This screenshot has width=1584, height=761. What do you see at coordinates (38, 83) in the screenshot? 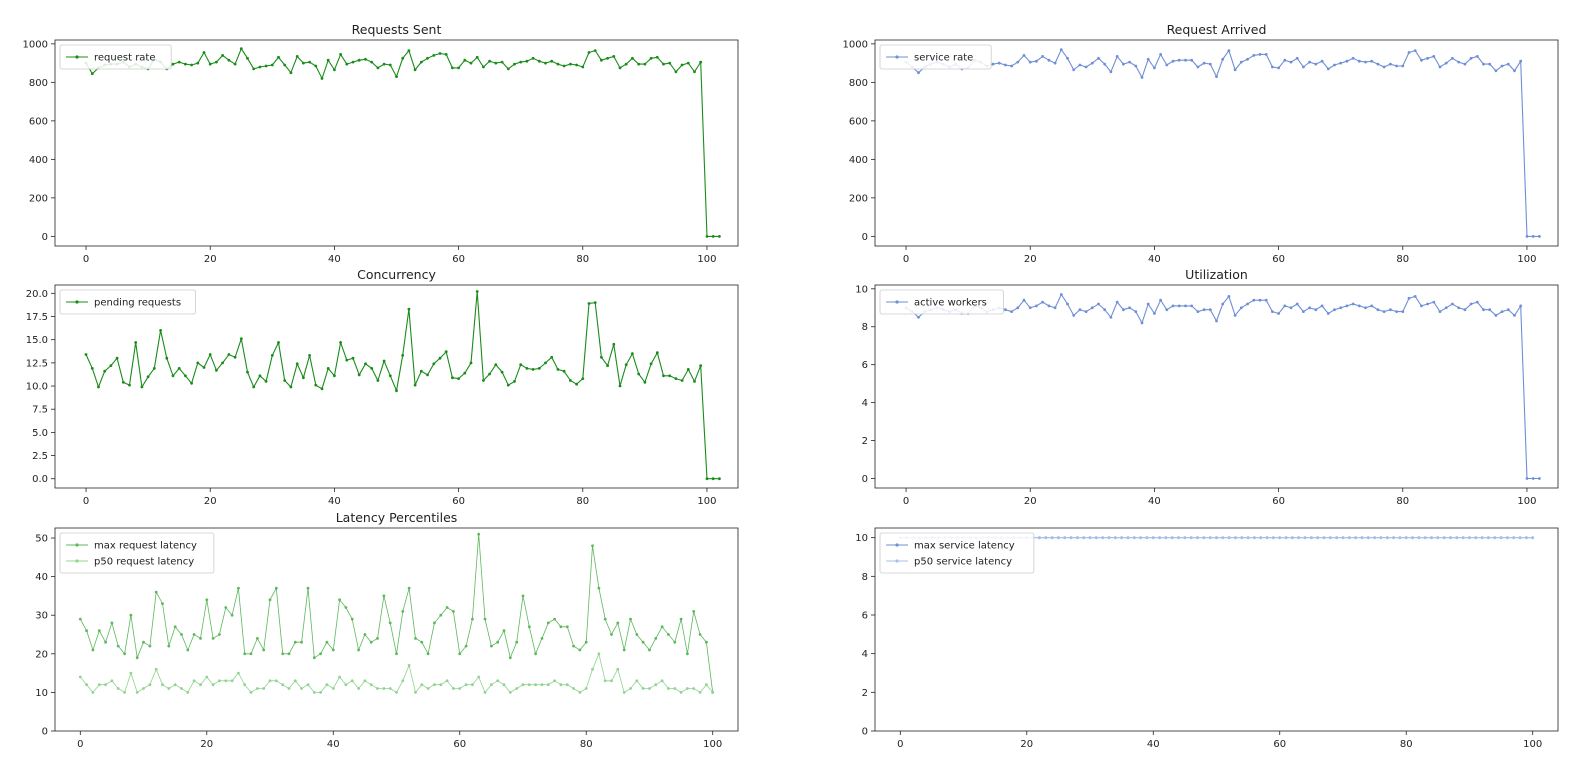
I see `y-tick-label: 800` at bounding box center [38, 83].